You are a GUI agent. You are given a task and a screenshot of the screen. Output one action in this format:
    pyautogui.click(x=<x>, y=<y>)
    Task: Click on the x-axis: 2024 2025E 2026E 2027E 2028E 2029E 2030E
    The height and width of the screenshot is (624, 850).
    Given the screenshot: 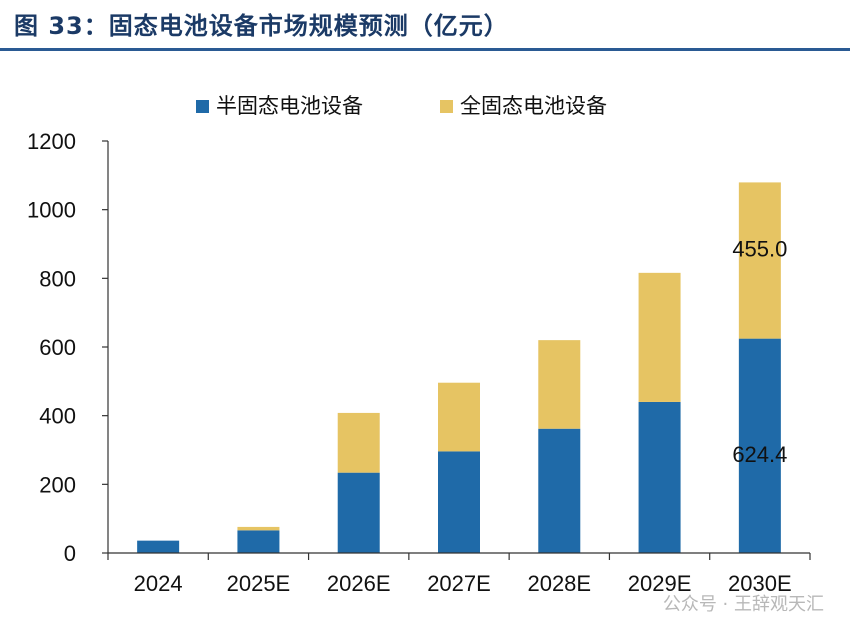 What is the action you would take?
    pyautogui.click(x=459, y=574)
    